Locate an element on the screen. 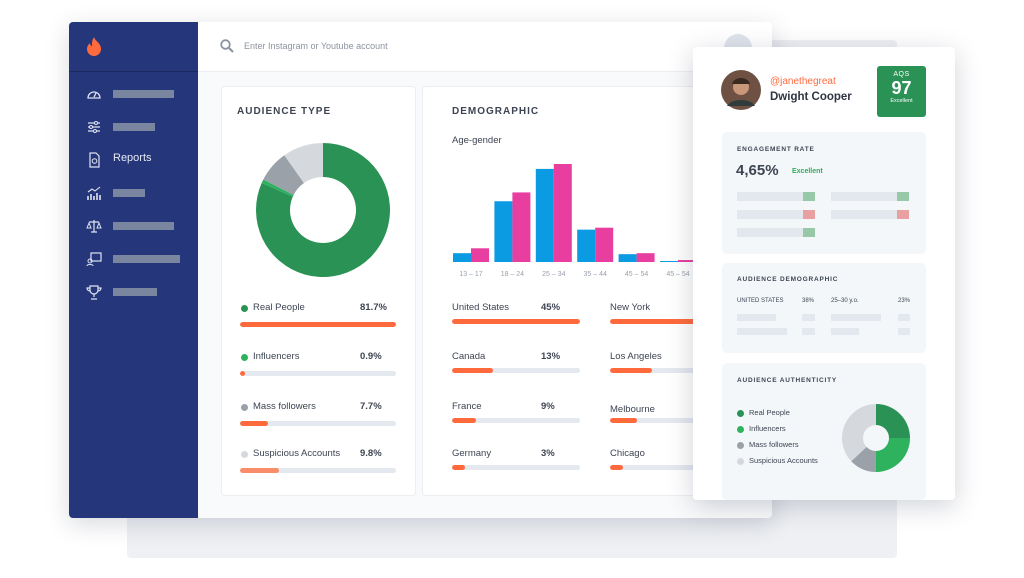 Image resolution: width=1024 pixels, height=578 pixels. sidebar-item-analytics is located at coordinates (115, 193).